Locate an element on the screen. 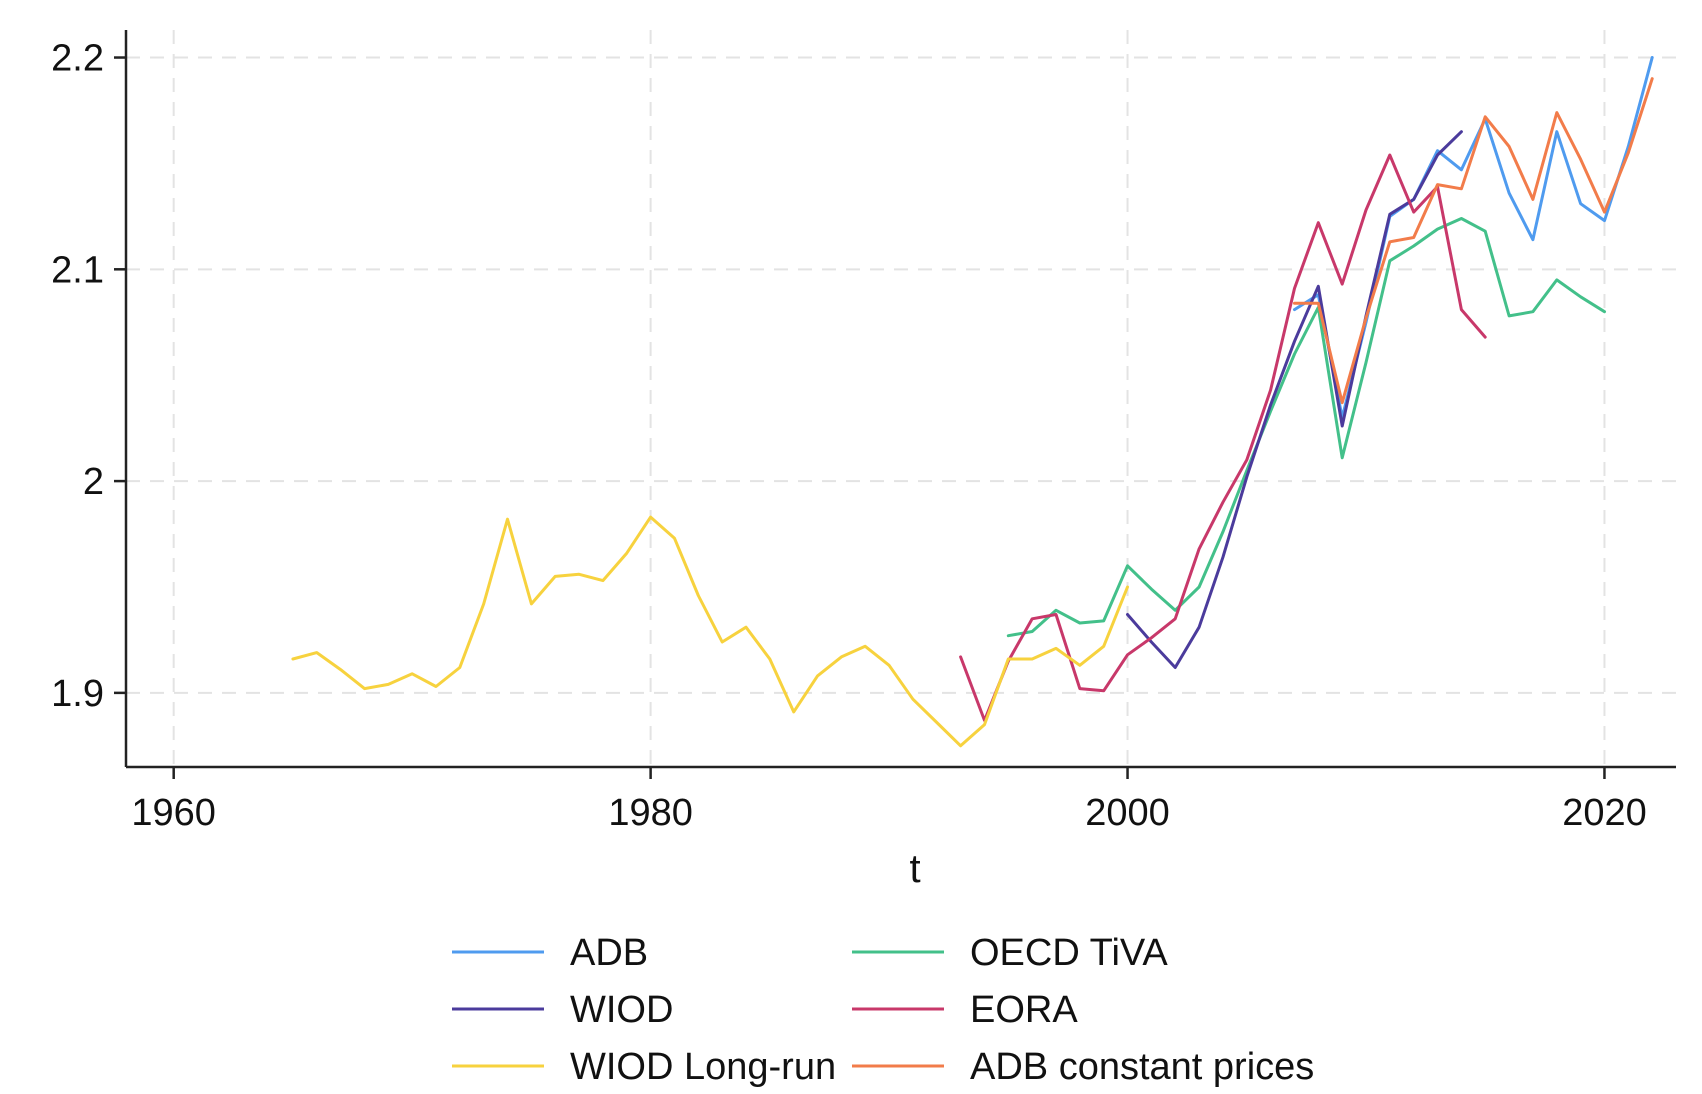  legend-item-eora: EORA is located at coordinates (965, 1010).